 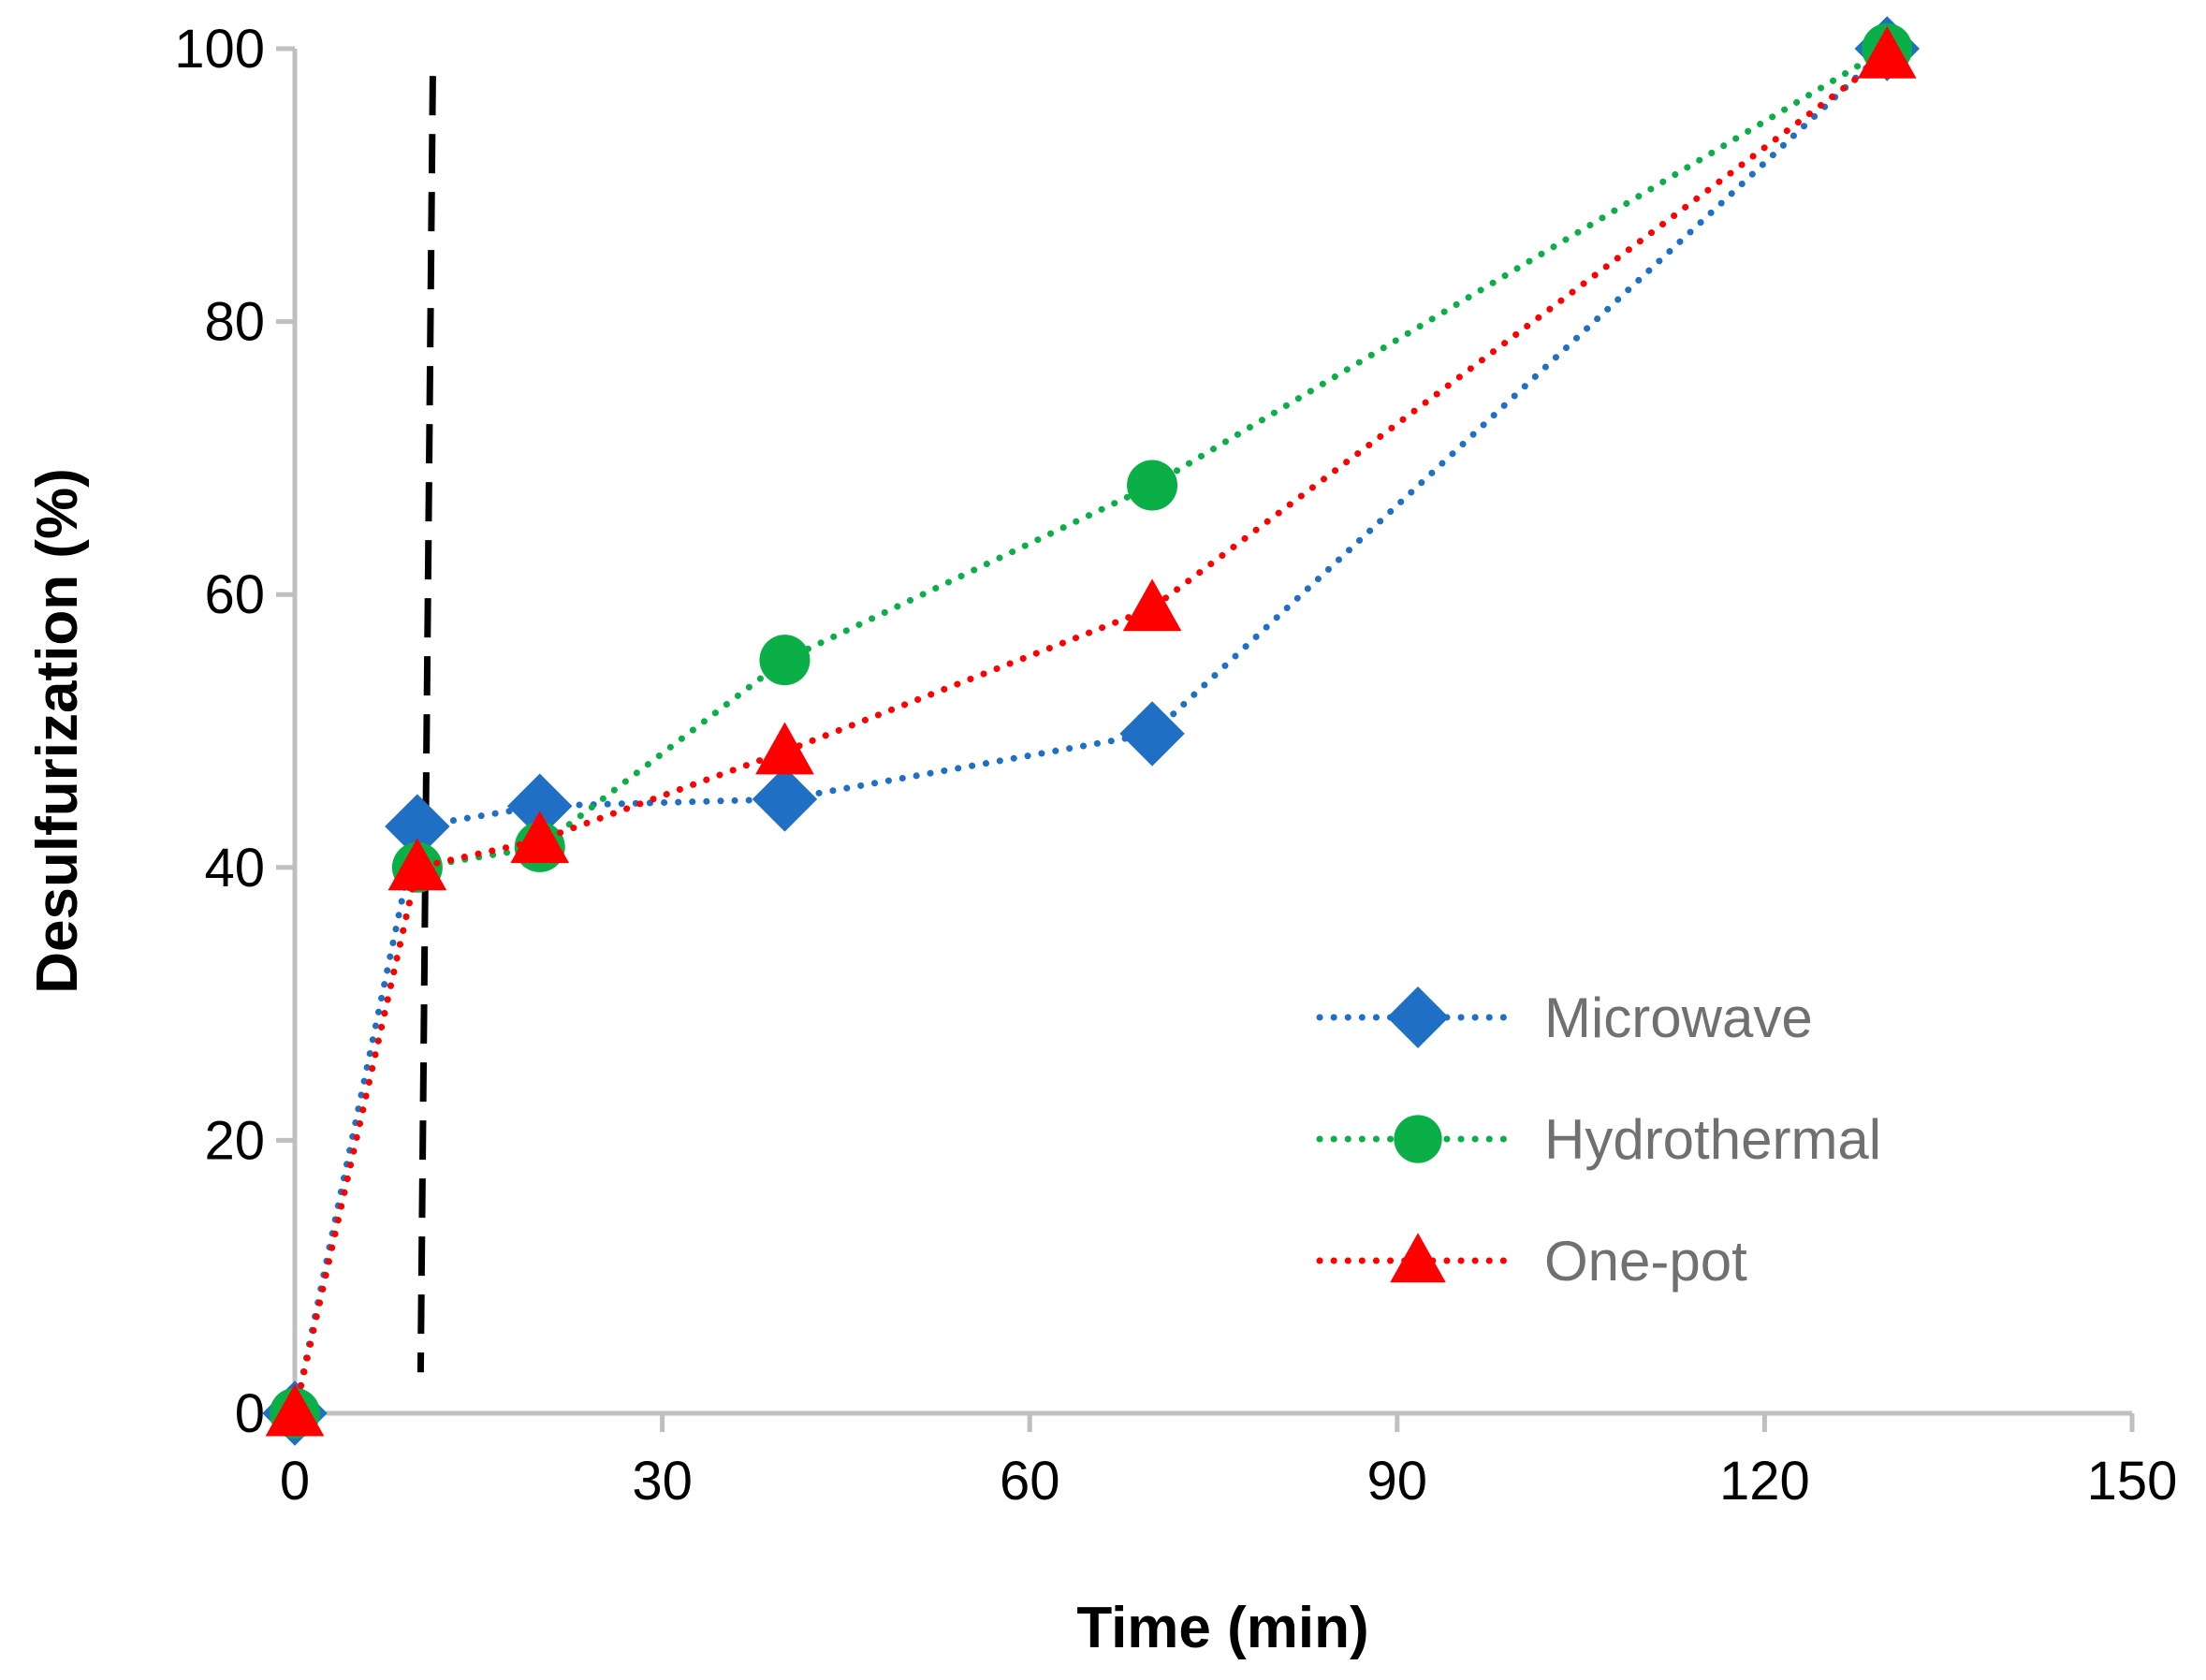 What do you see at coordinates (1678, 1017) in the screenshot?
I see `legend-label-microwave: Microwave` at bounding box center [1678, 1017].